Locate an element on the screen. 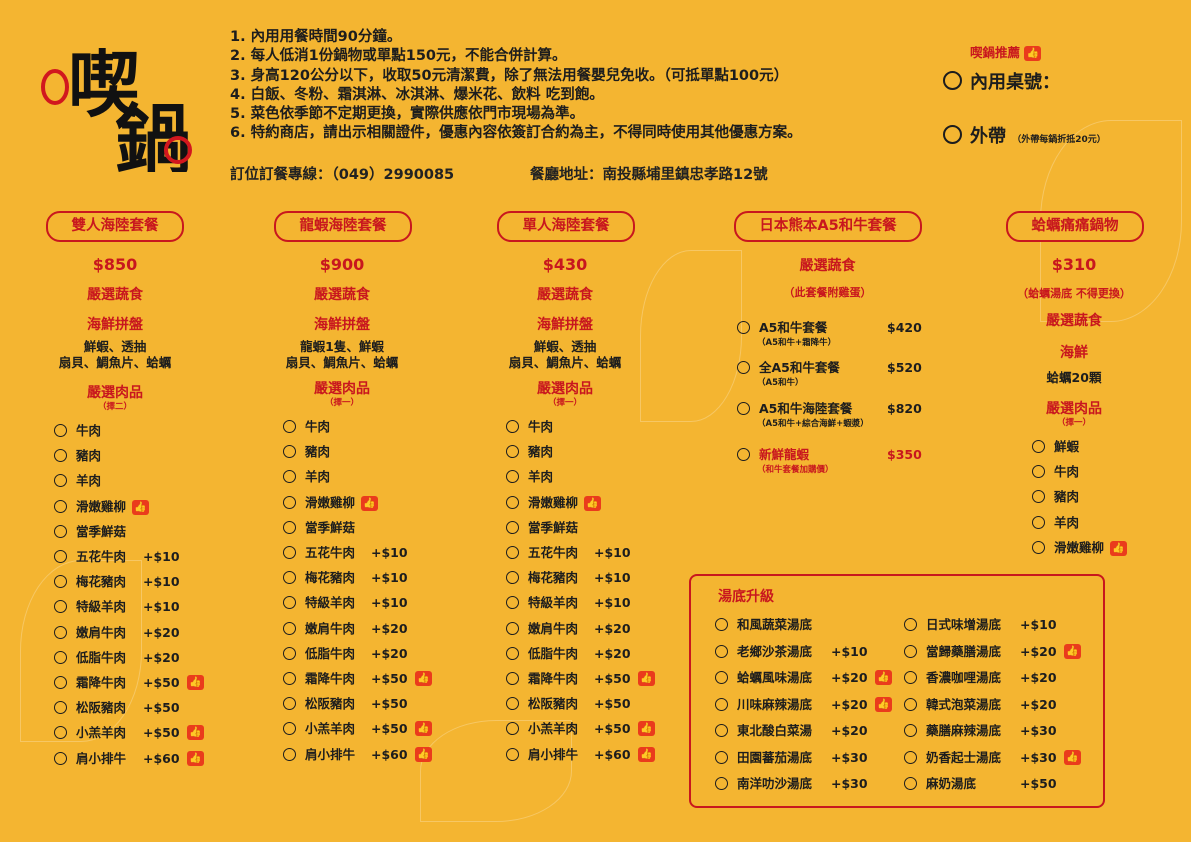 The height and width of the screenshot is (842, 1191). takeout-option: 外帶 （外帶每鍋折抵20元） is located at coordinates (1024, 135).